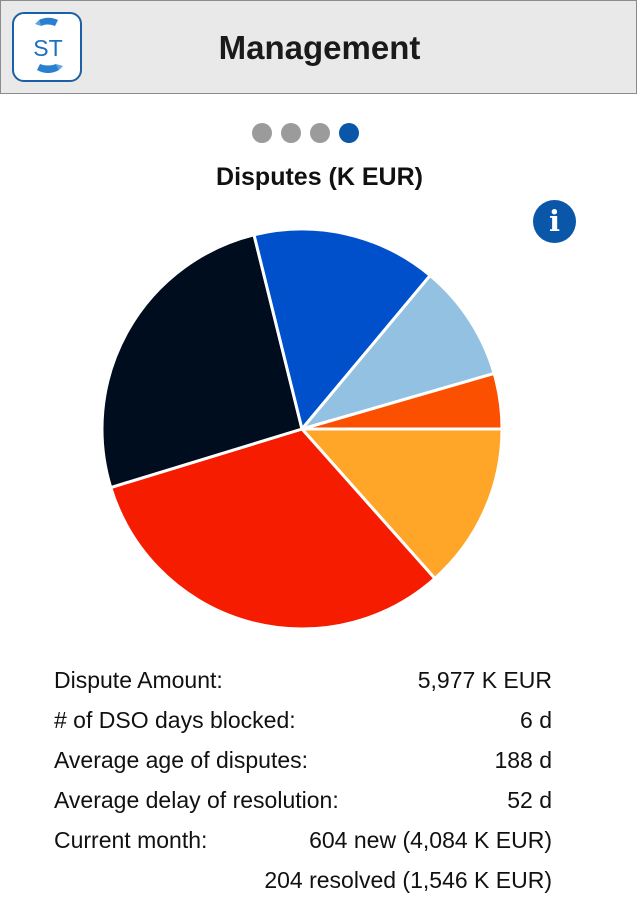 This screenshot has width=639, height=919. I want to click on info-icon: i, so click(554, 221).